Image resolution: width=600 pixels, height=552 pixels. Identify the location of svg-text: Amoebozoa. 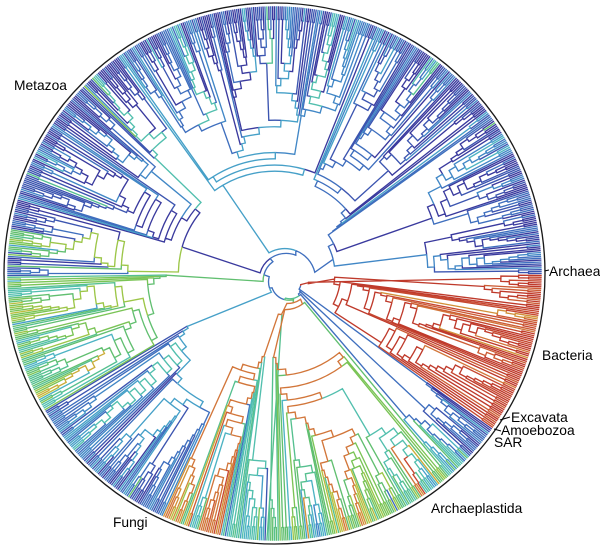
(538, 430).